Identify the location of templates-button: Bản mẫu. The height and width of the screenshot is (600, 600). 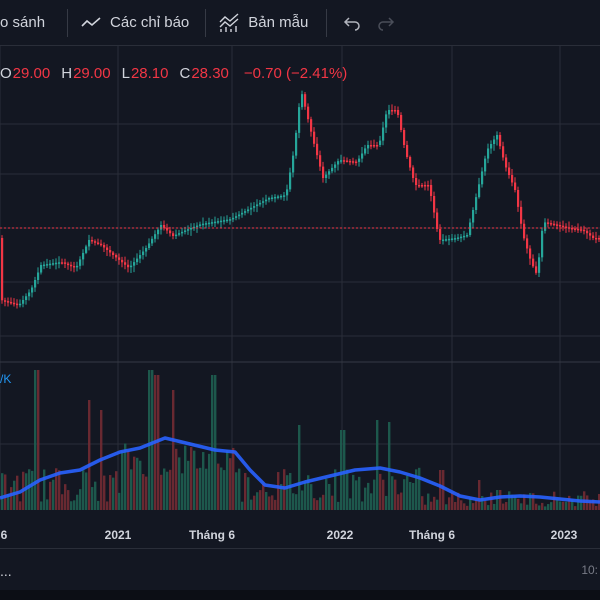
(266, 23).